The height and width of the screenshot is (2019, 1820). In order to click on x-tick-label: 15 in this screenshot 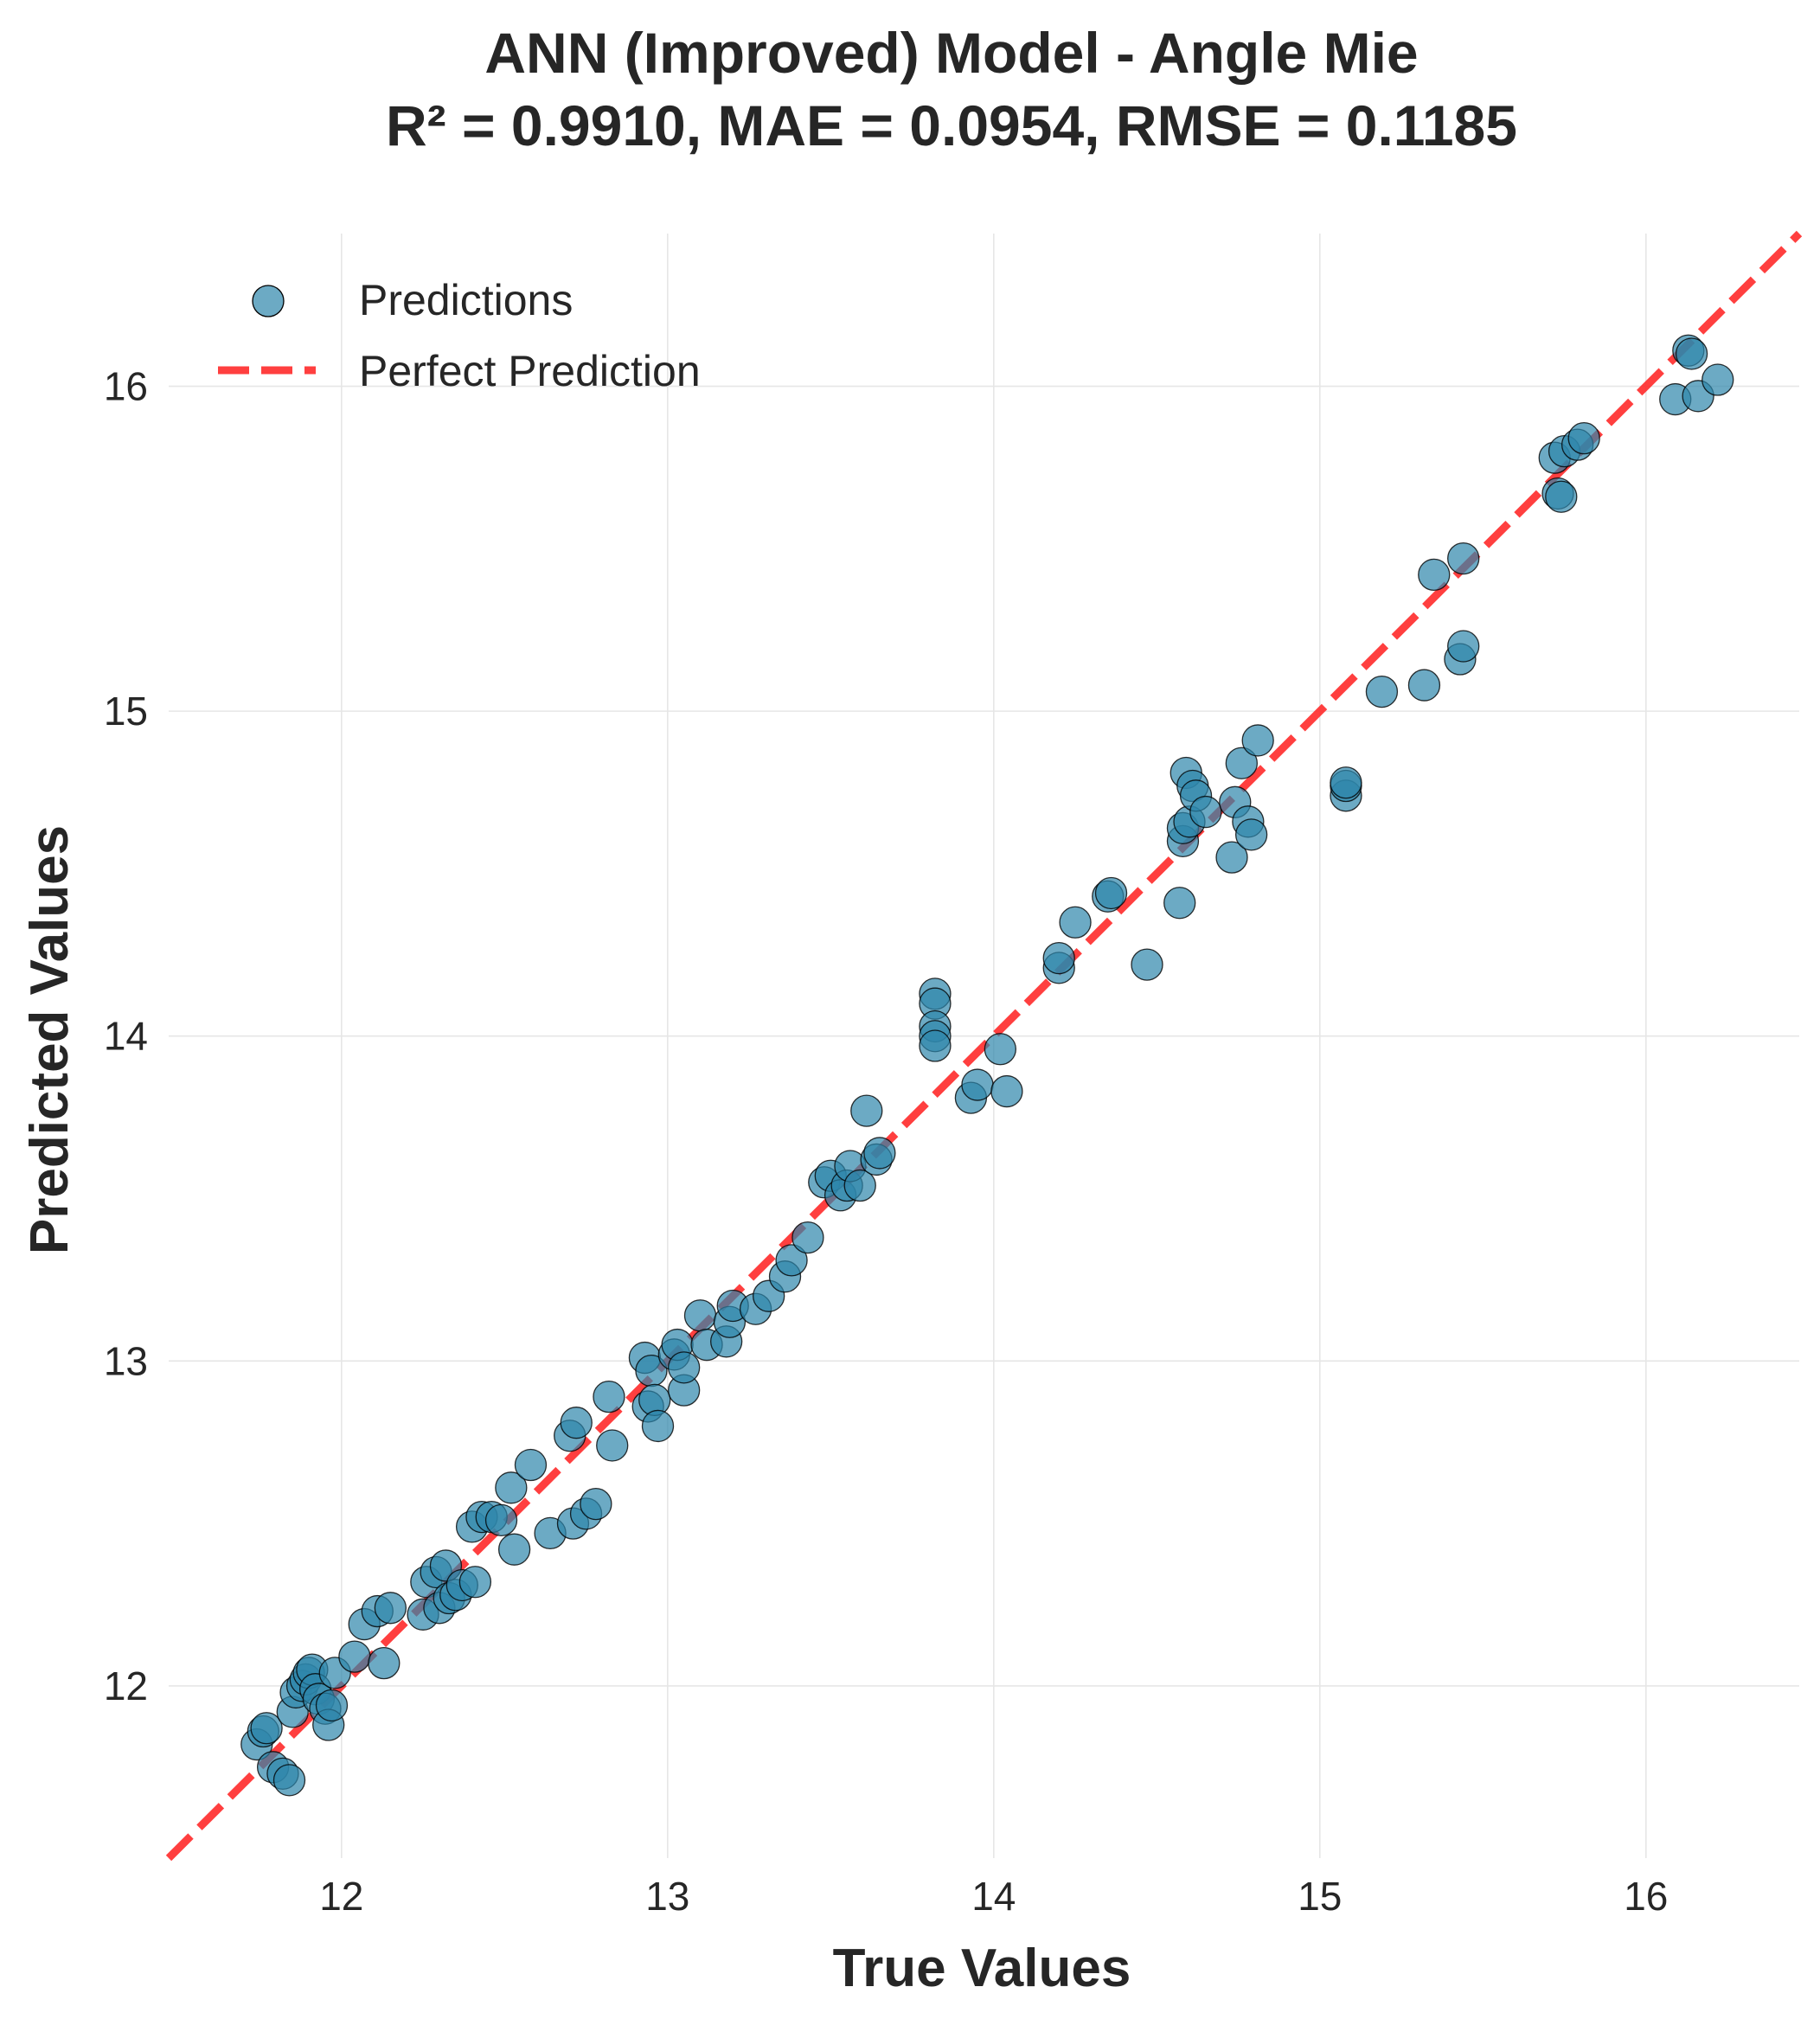, I will do `click(1320, 1896)`.